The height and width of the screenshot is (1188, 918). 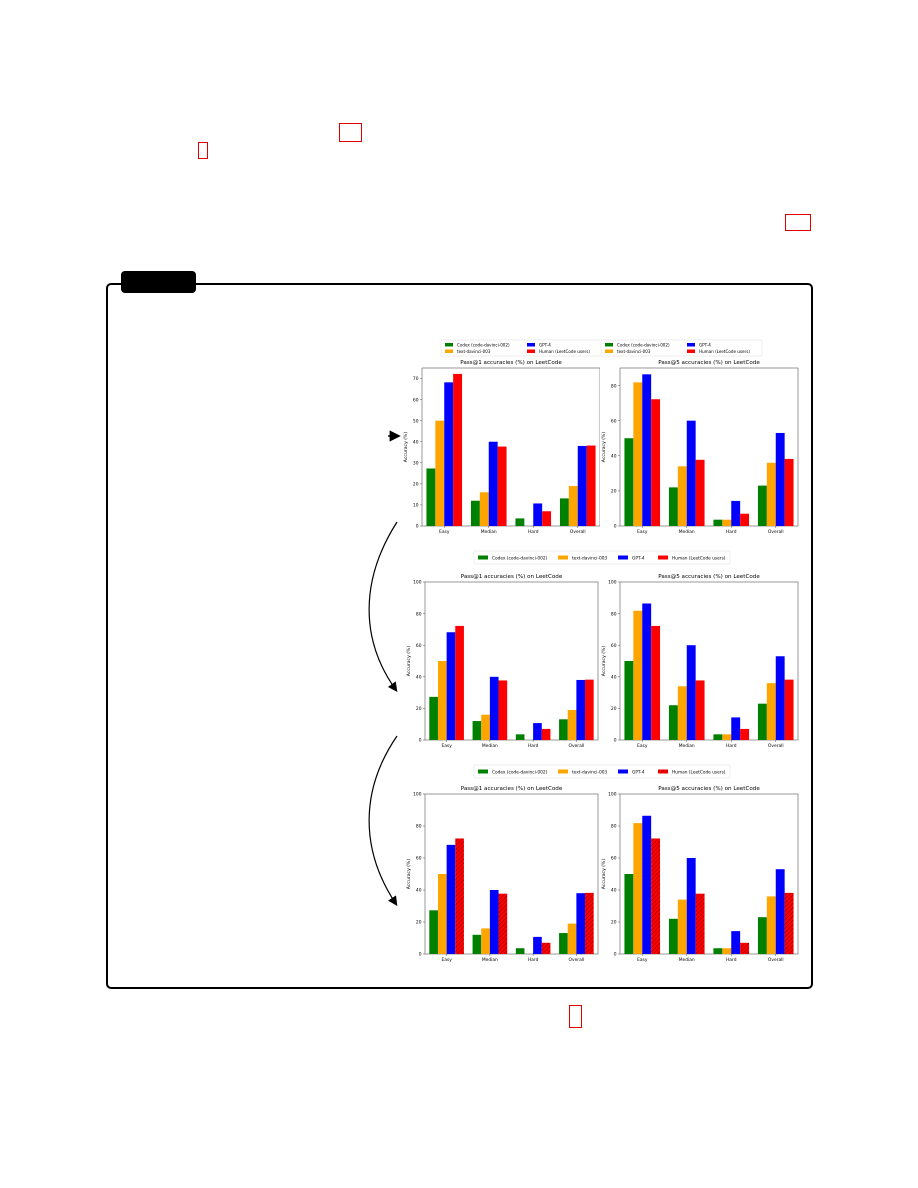 I want to click on y-tick-label: 10, so click(x=416, y=506).